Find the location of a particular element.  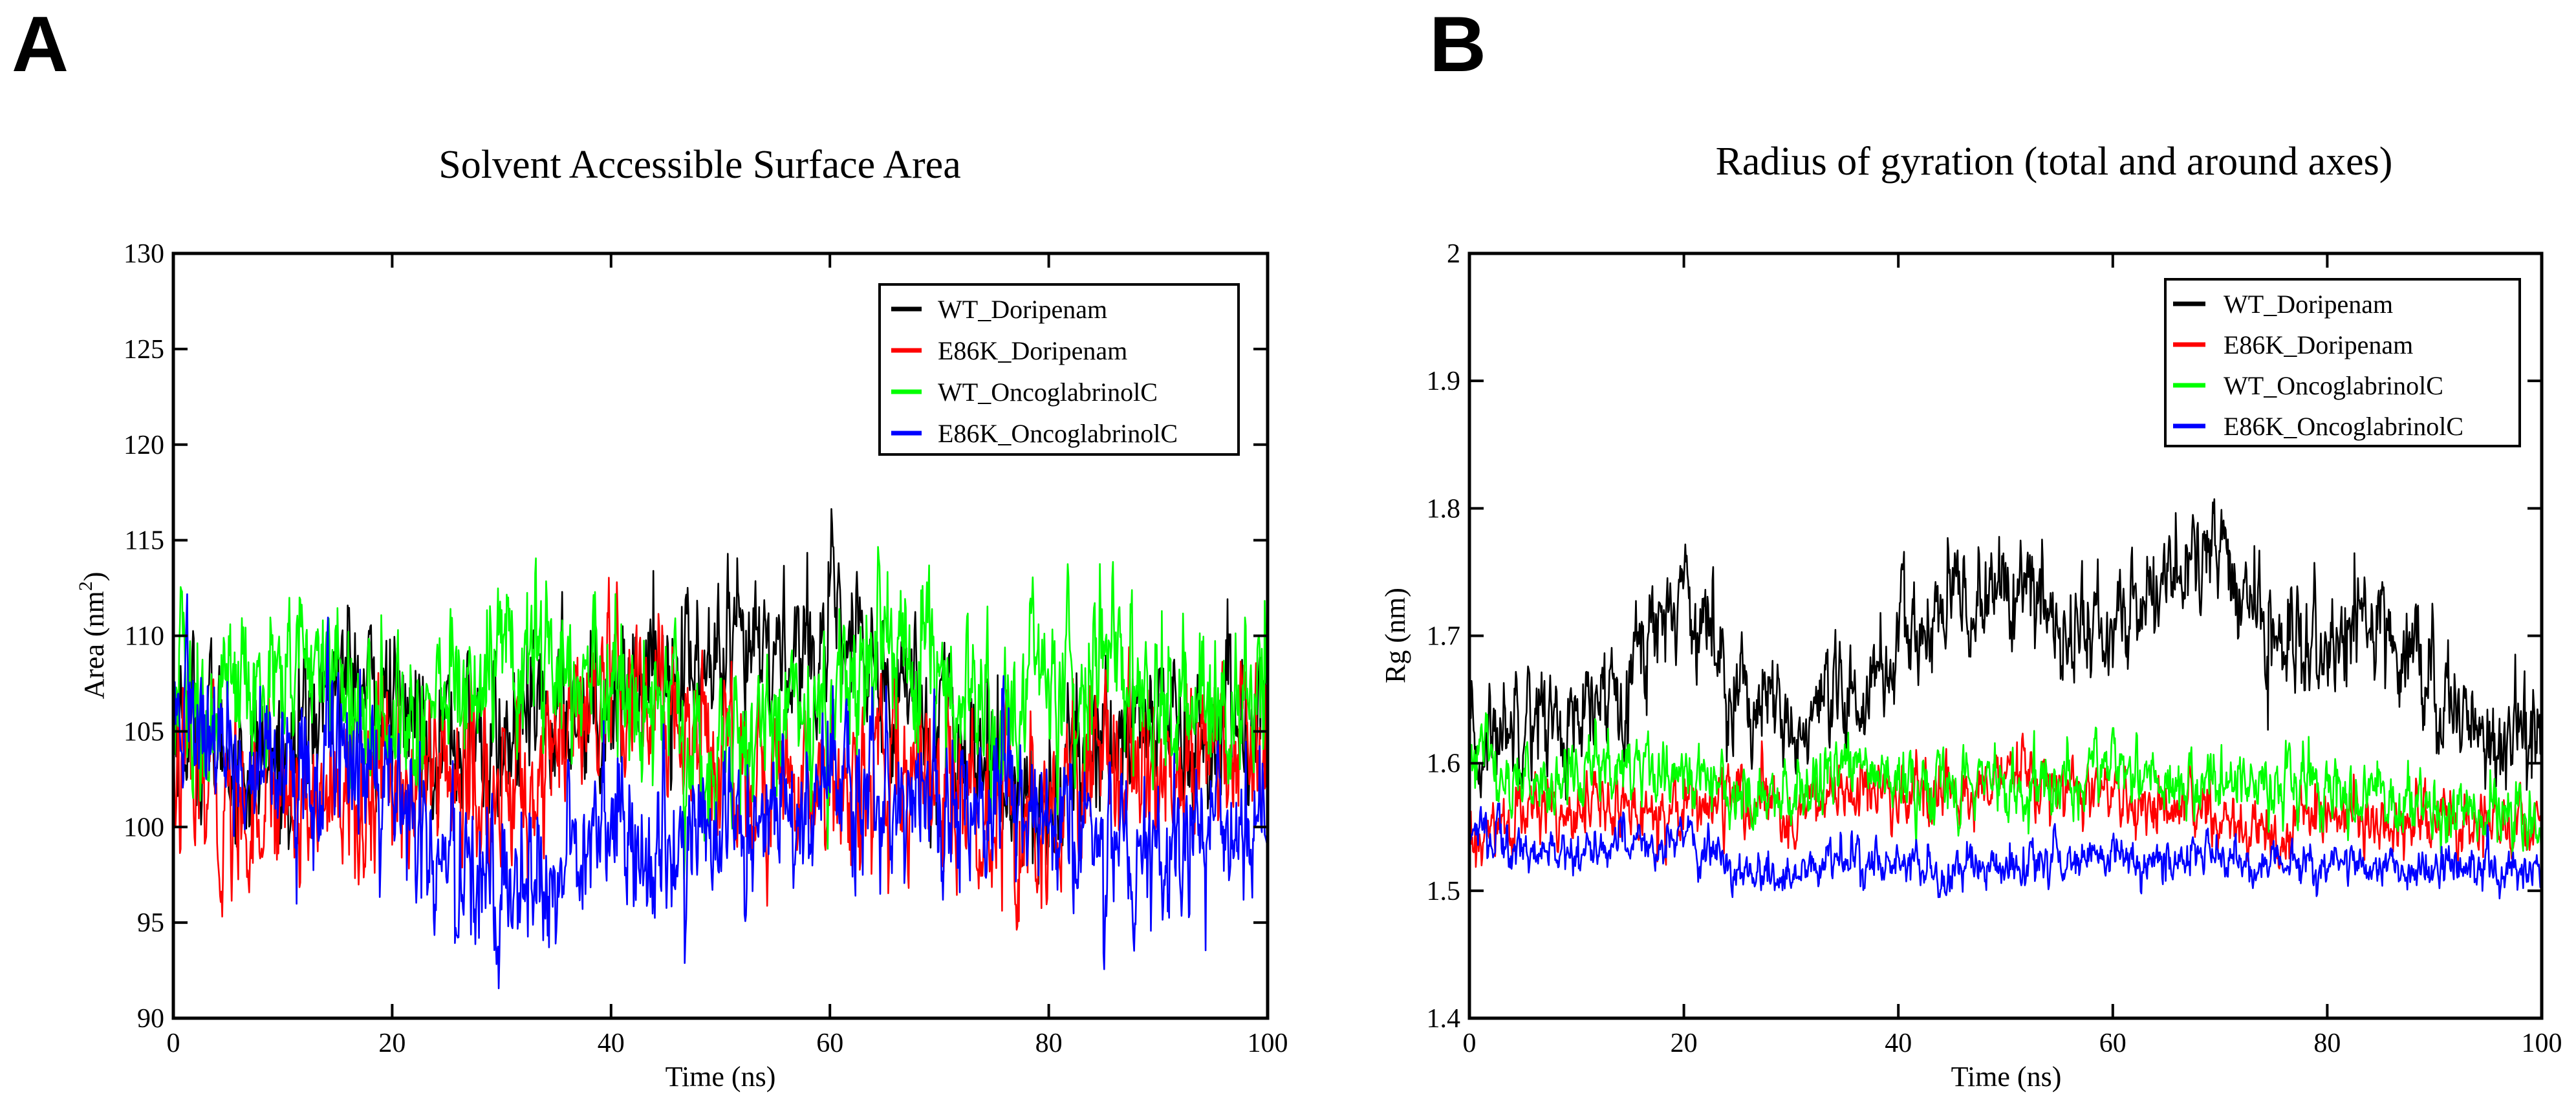

chart-a-ytick-label: 130 is located at coordinates (144, 254).